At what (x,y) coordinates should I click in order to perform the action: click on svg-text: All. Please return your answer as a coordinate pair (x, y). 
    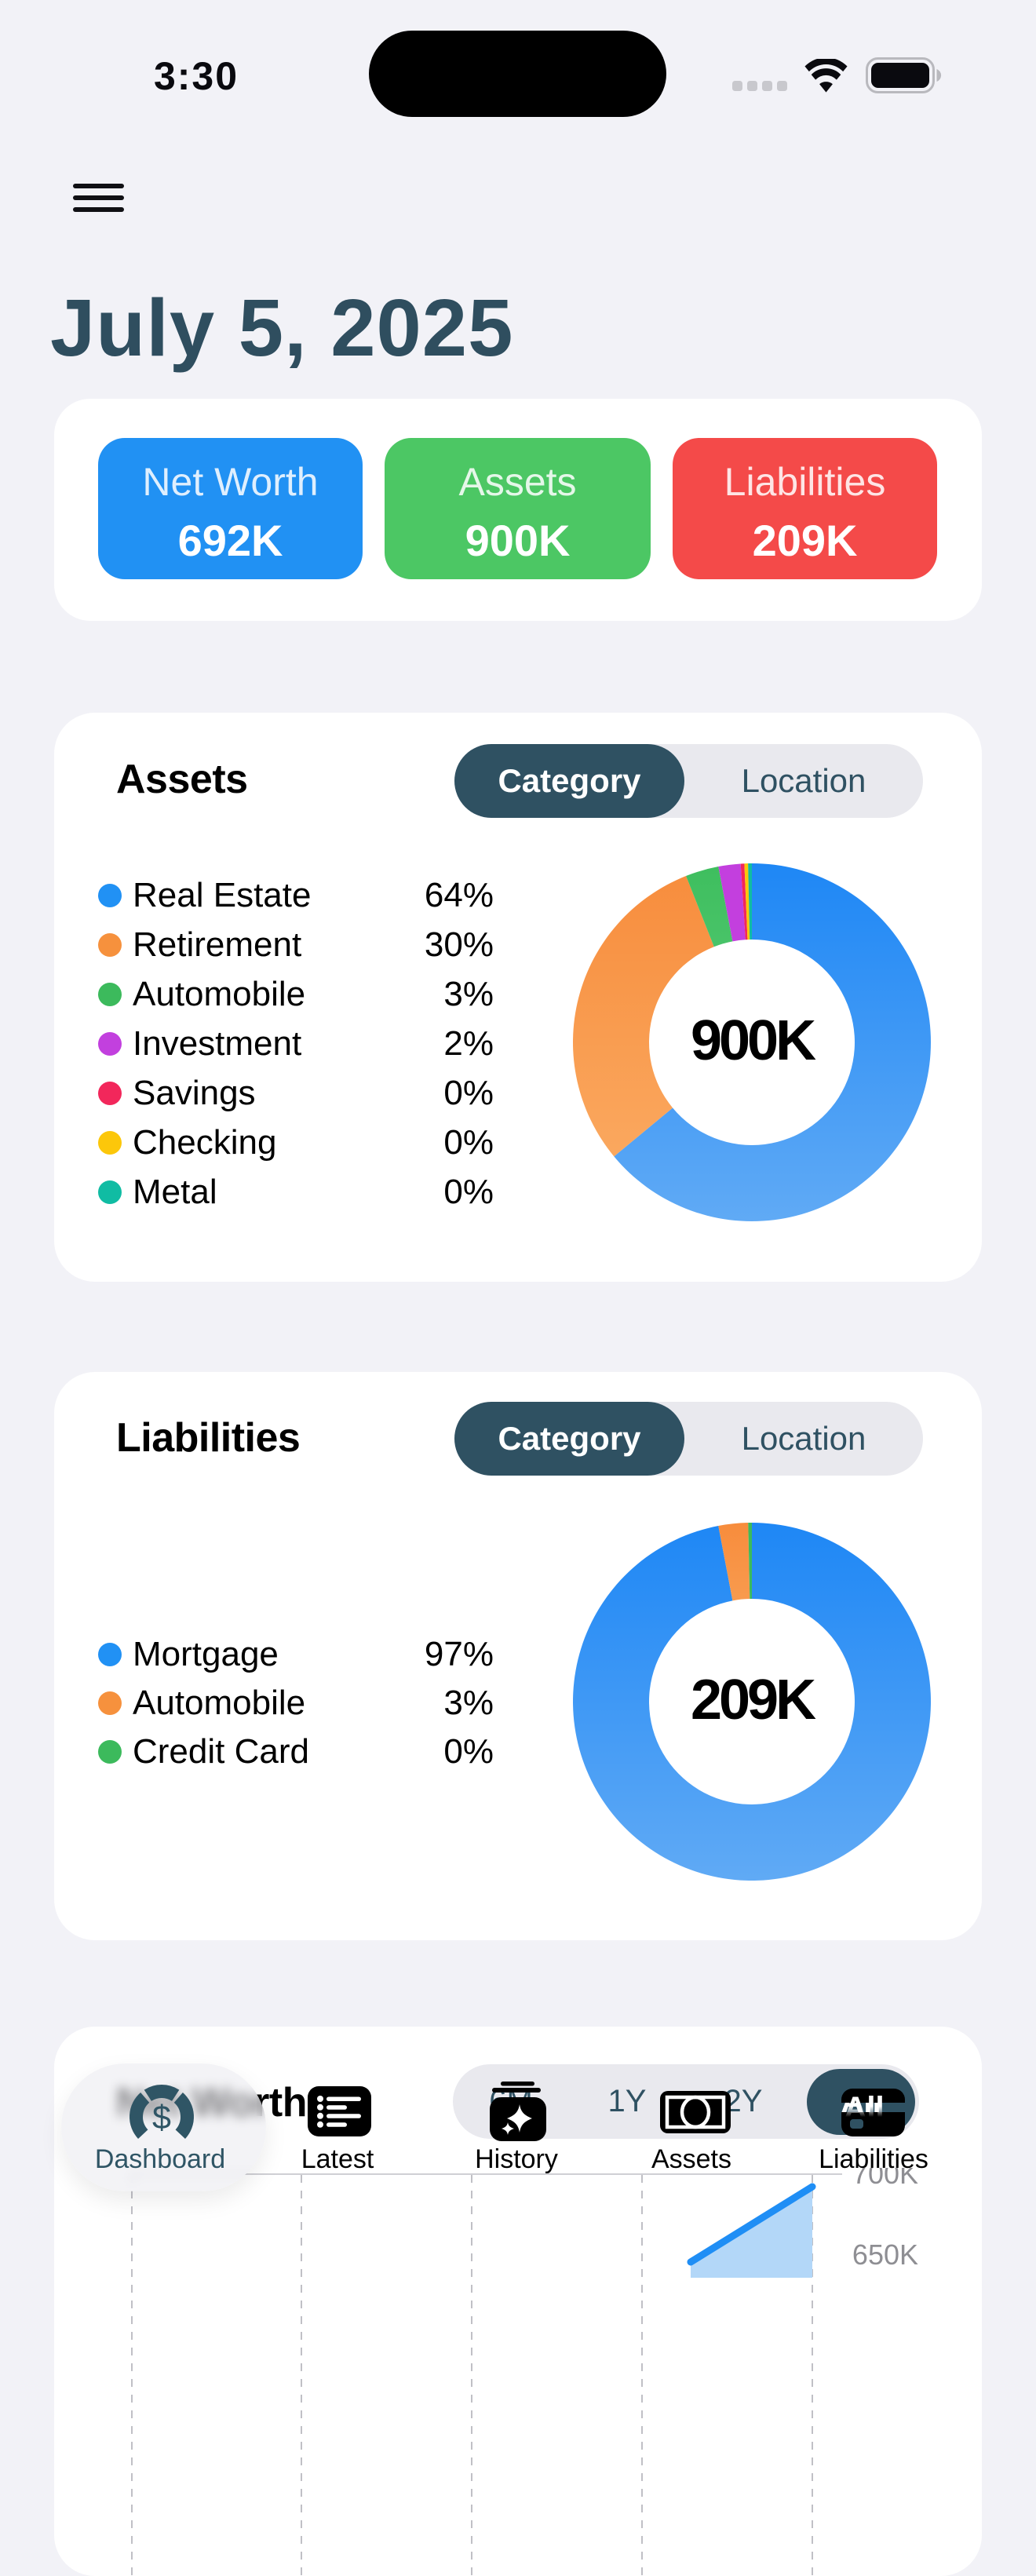
    Looking at the image, I should click on (864, 2108).